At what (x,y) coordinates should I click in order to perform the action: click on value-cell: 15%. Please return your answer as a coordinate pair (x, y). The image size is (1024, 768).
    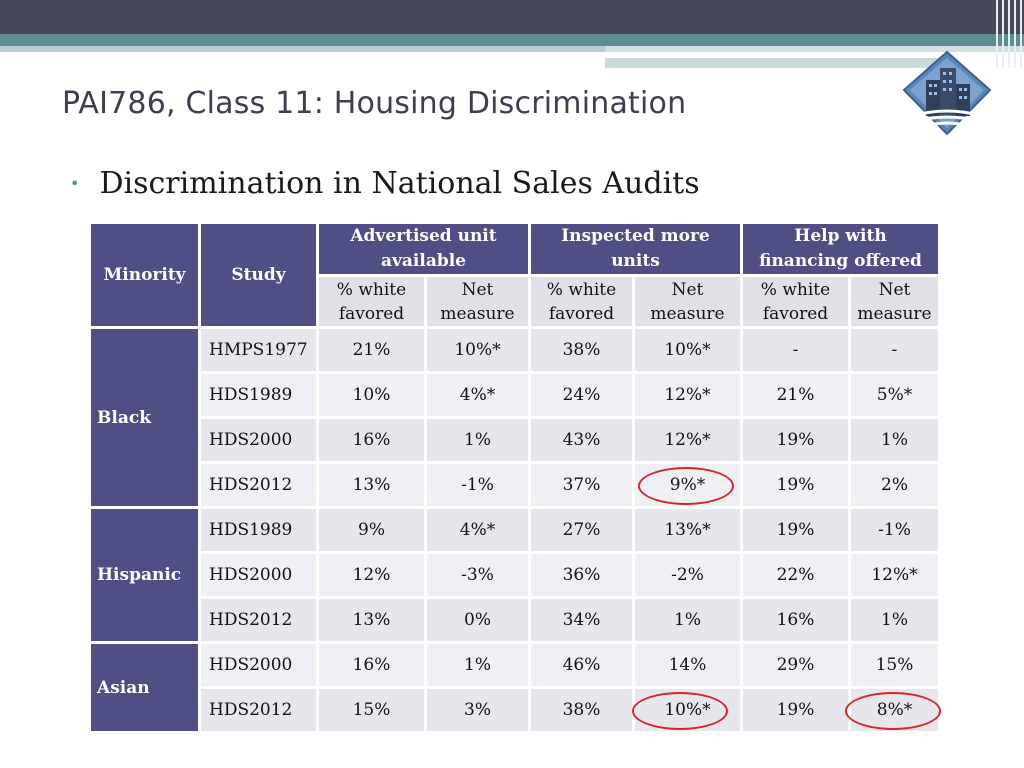
    Looking at the image, I should click on (894, 665).